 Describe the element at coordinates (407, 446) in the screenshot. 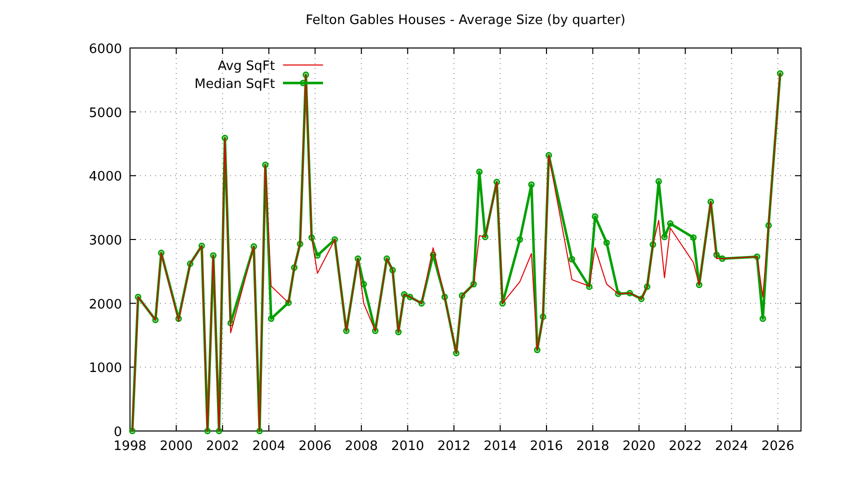

I see `x-tick-label: 2010` at that location.